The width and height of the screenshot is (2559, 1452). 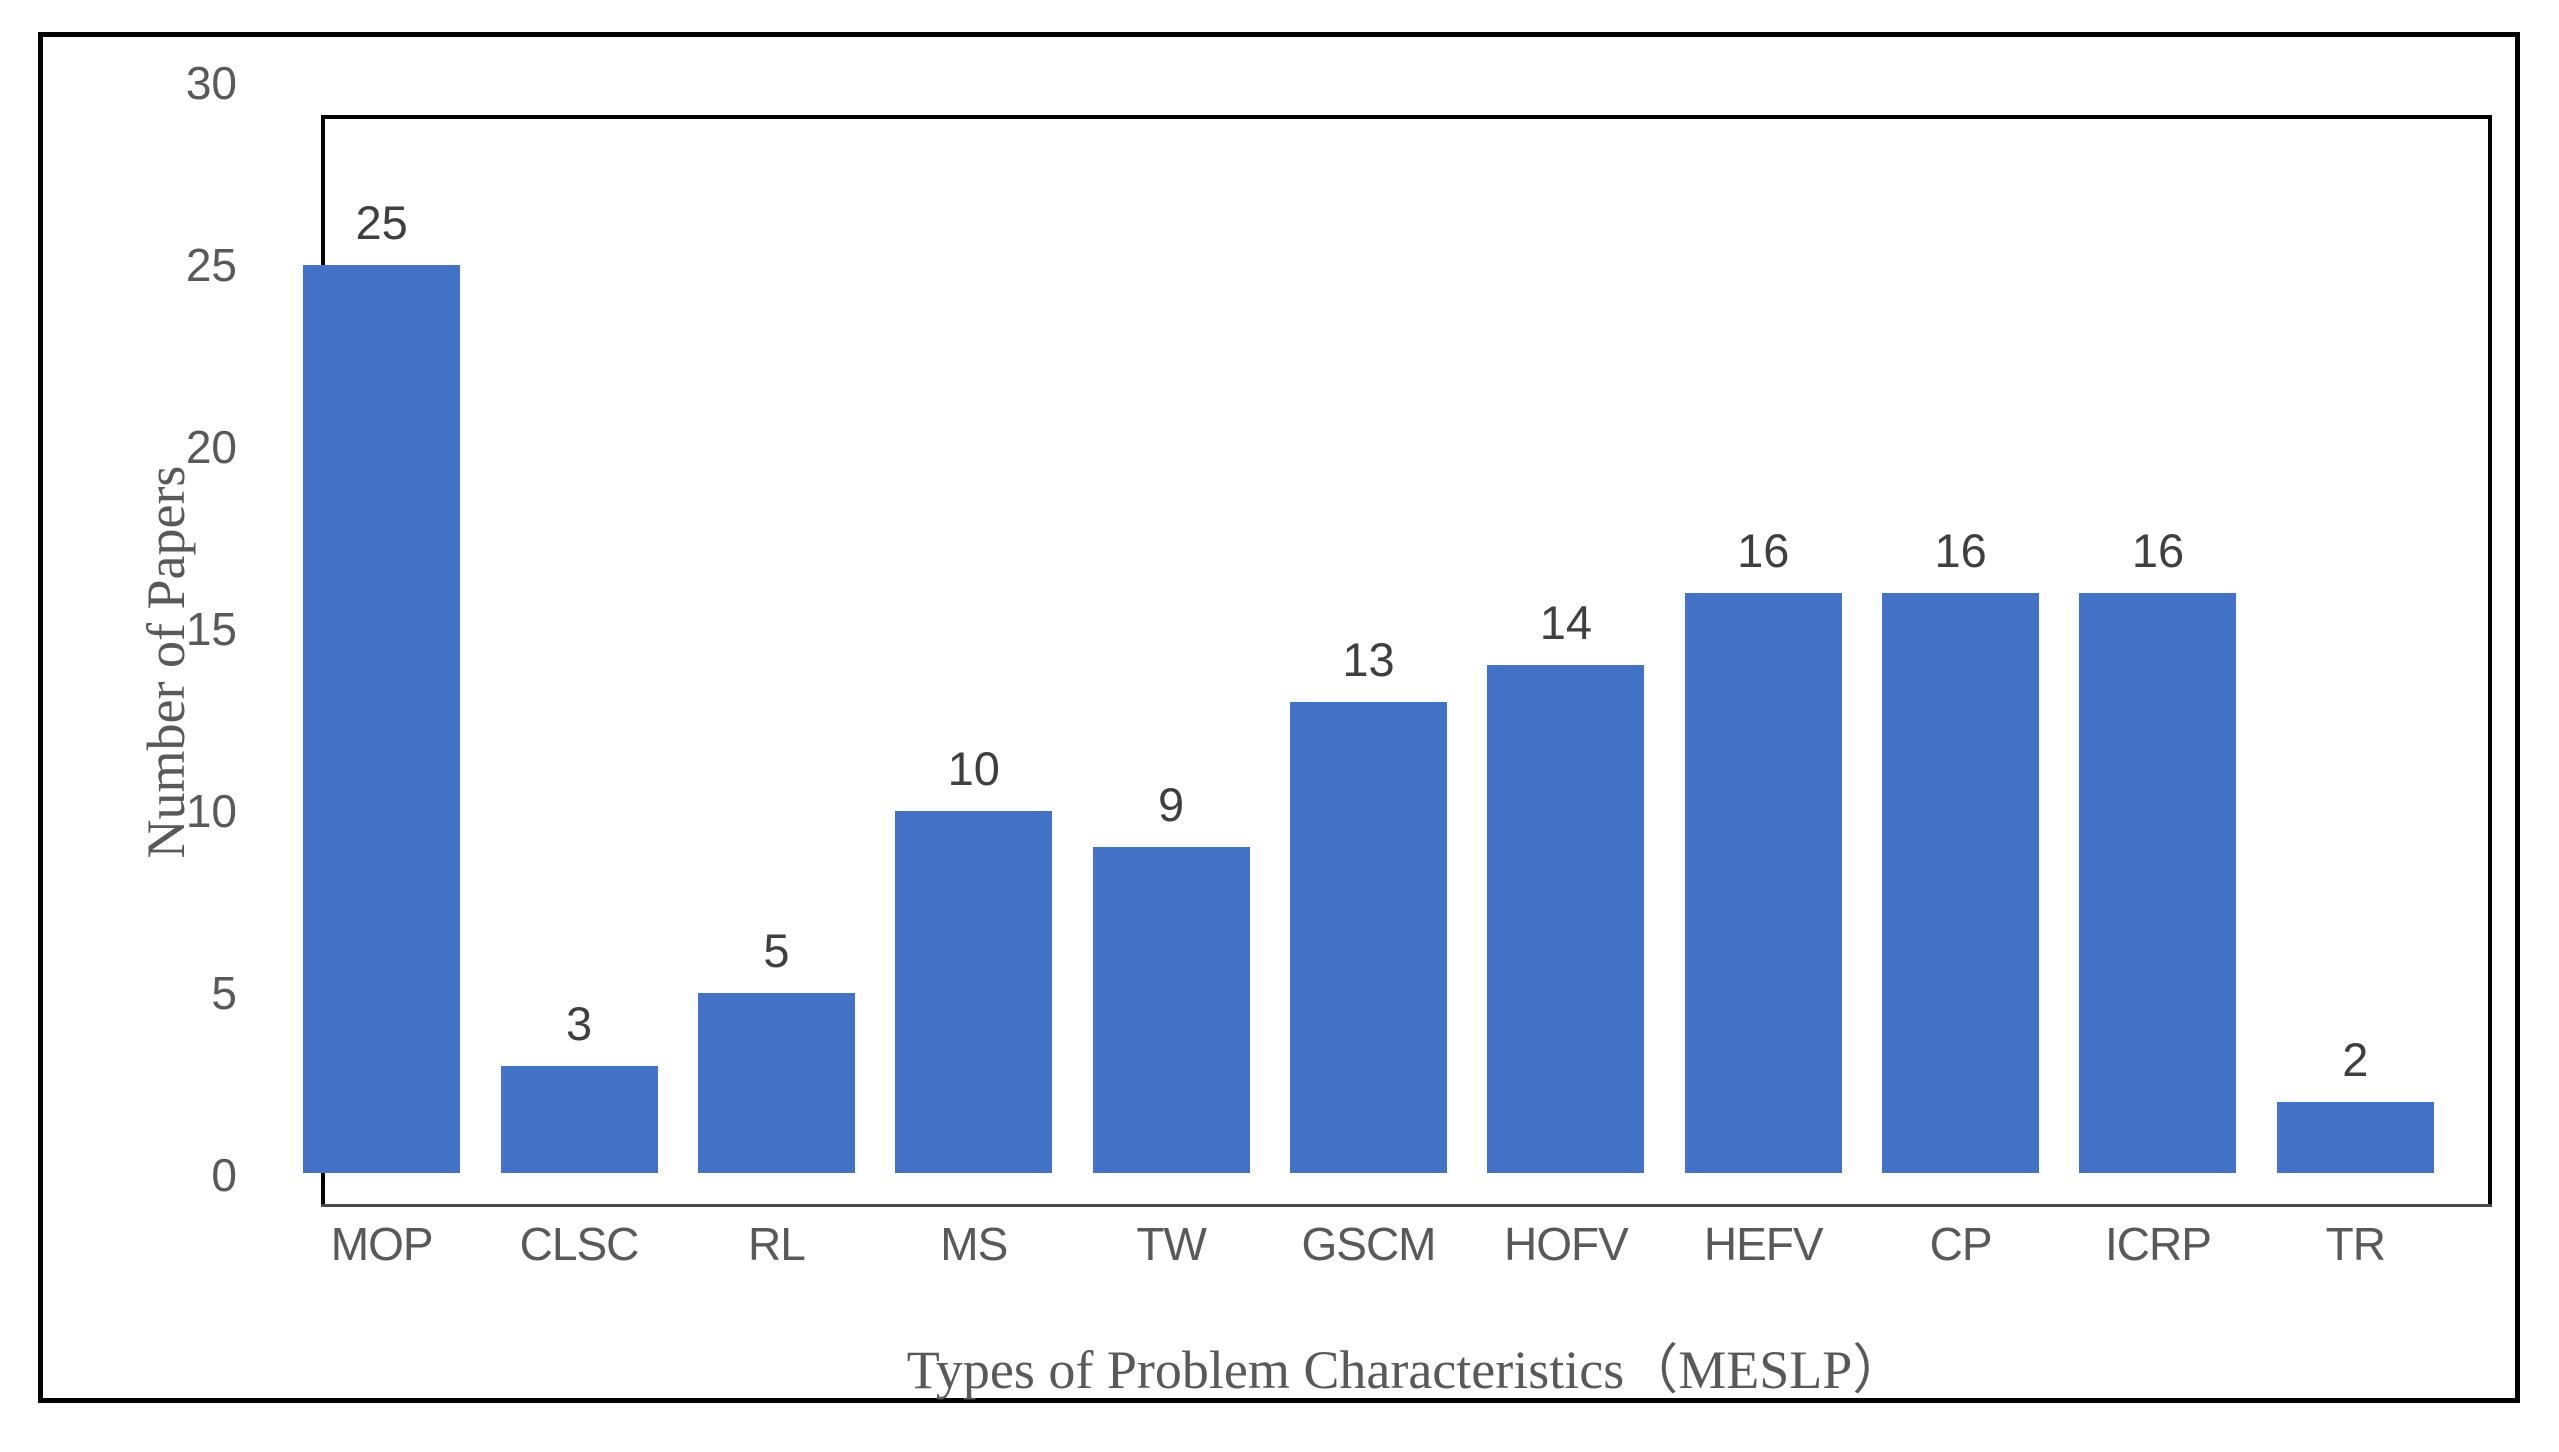 What do you see at coordinates (1171, 1244) in the screenshot?
I see `x-axis-category-label: TW` at bounding box center [1171, 1244].